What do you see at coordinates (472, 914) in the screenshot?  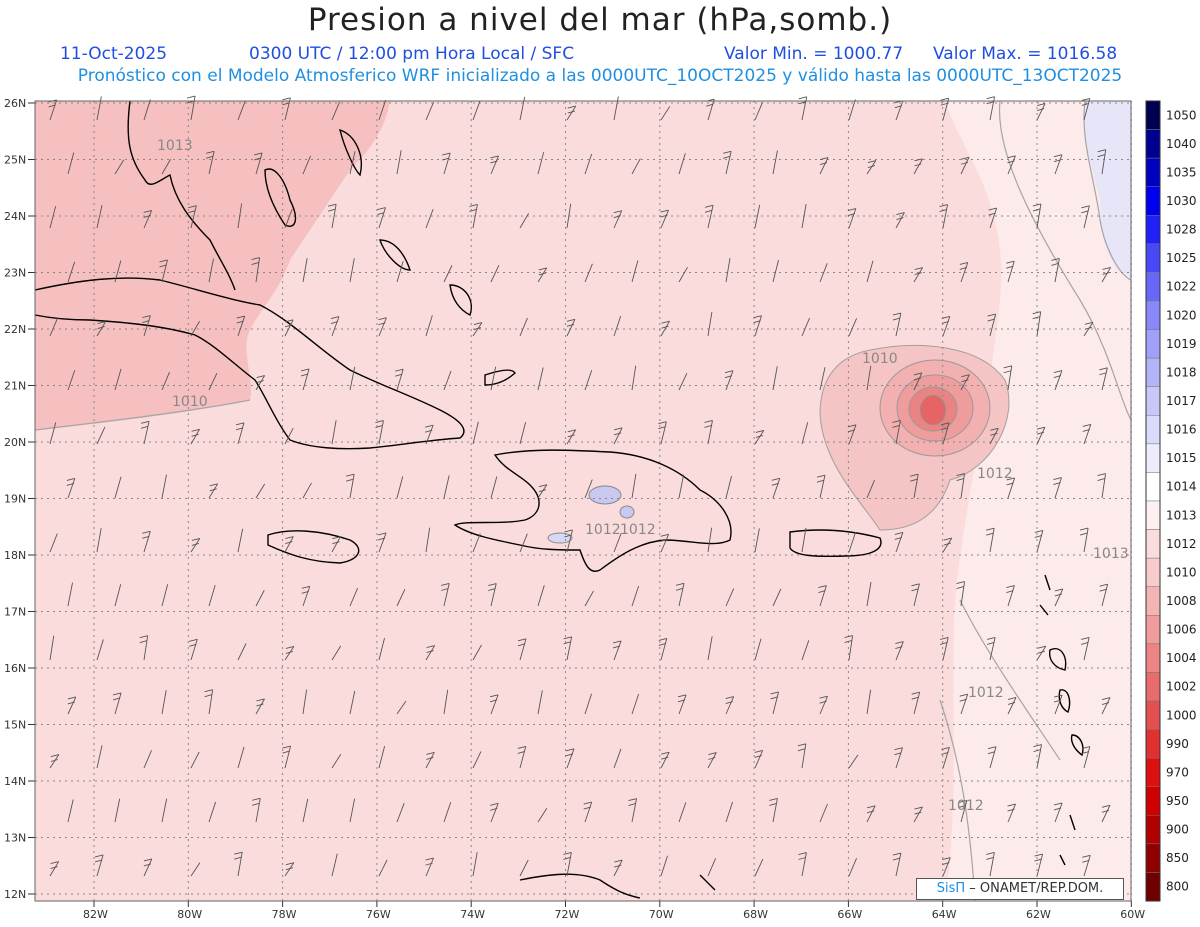 I see `lon-label: 74W` at bounding box center [472, 914].